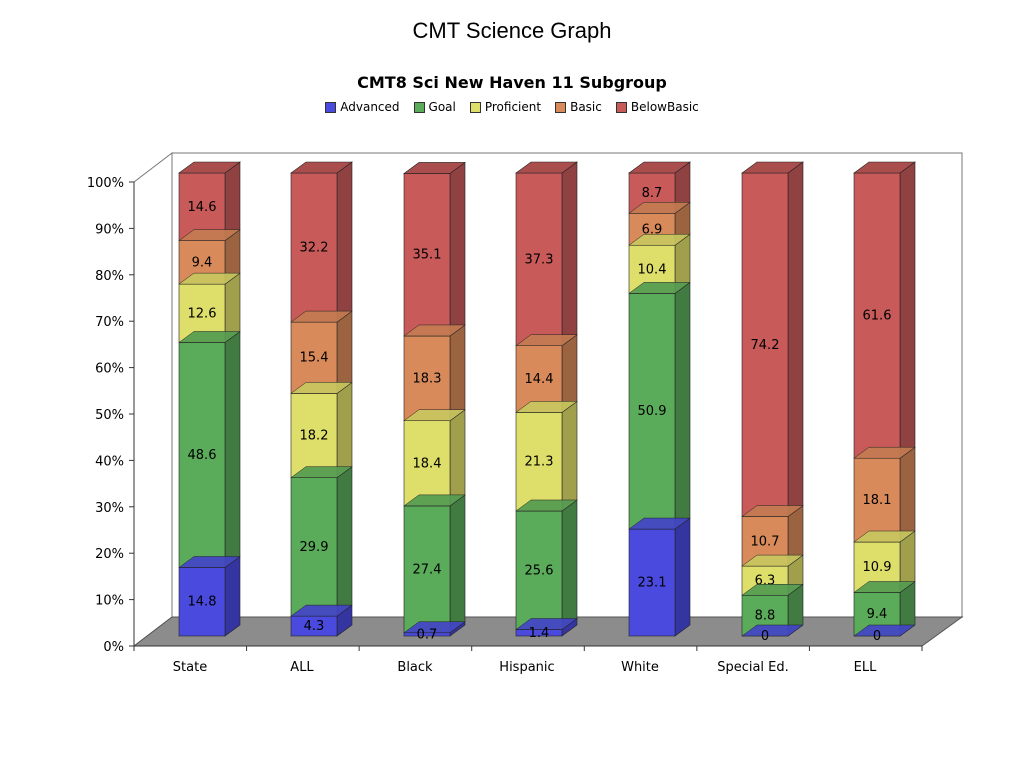 This screenshot has width=1024, height=768. I want to click on data-label: 25.6, so click(539, 570).